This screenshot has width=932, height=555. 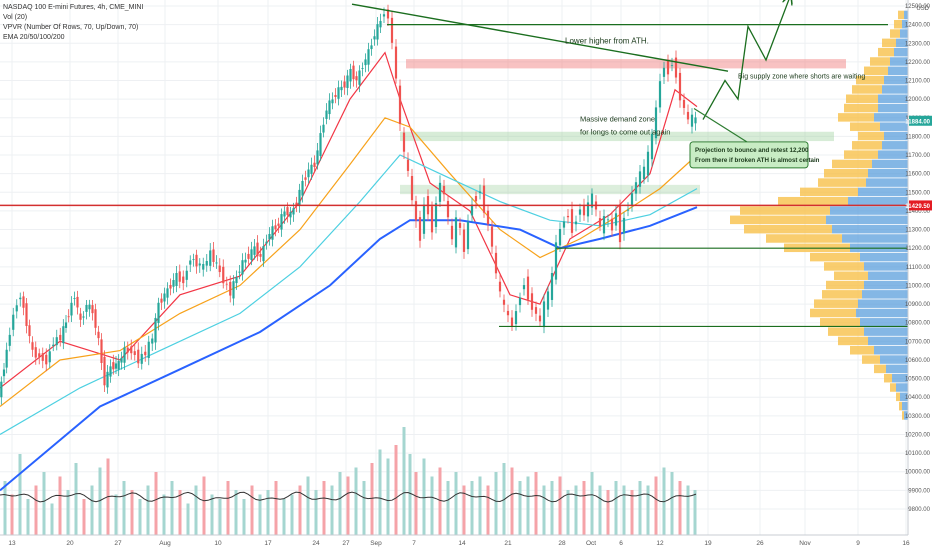 I want to click on annotation-text: Lower higher from ATH., so click(x=607, y=40).